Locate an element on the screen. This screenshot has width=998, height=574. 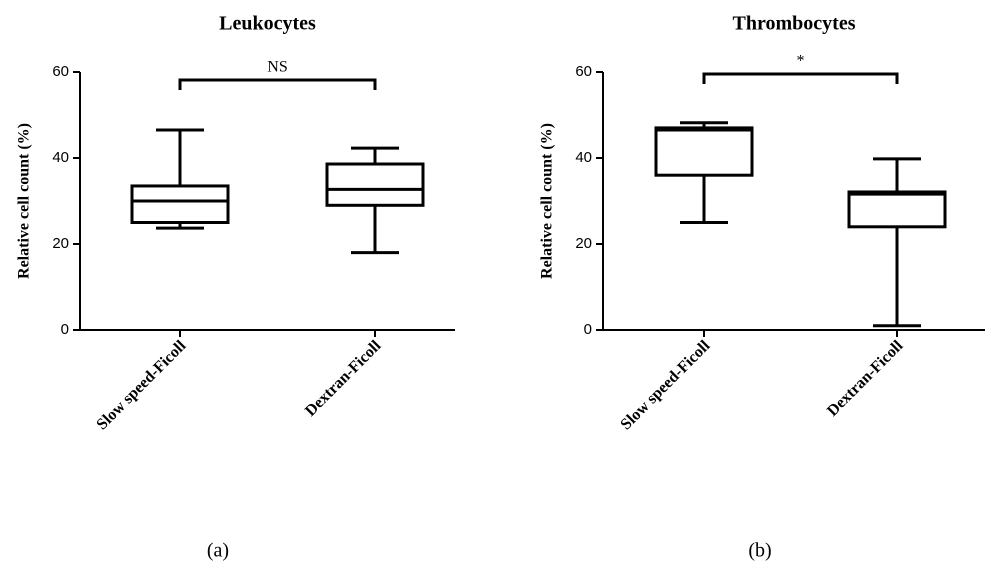
significance-label: NS is located at coordinates (277, 67).